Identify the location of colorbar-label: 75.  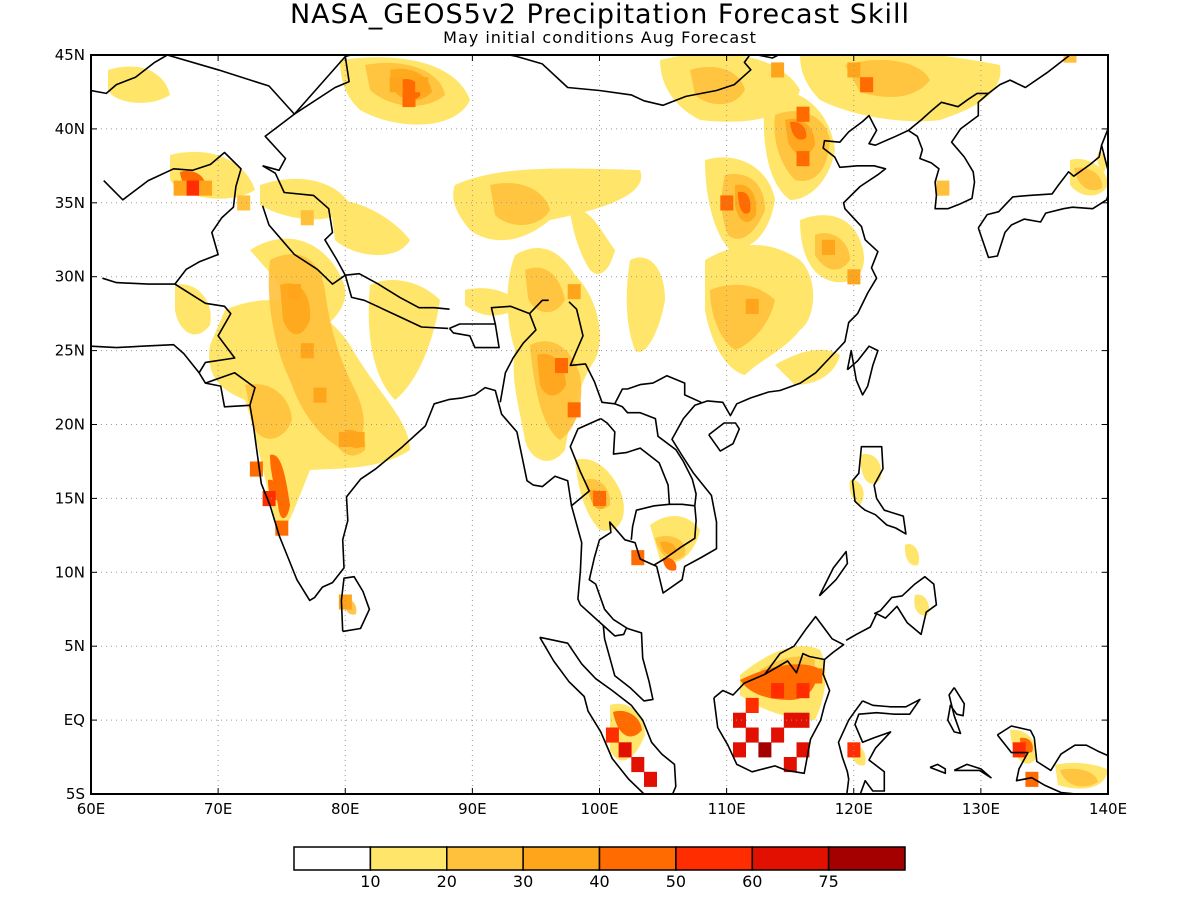
(828, 881).